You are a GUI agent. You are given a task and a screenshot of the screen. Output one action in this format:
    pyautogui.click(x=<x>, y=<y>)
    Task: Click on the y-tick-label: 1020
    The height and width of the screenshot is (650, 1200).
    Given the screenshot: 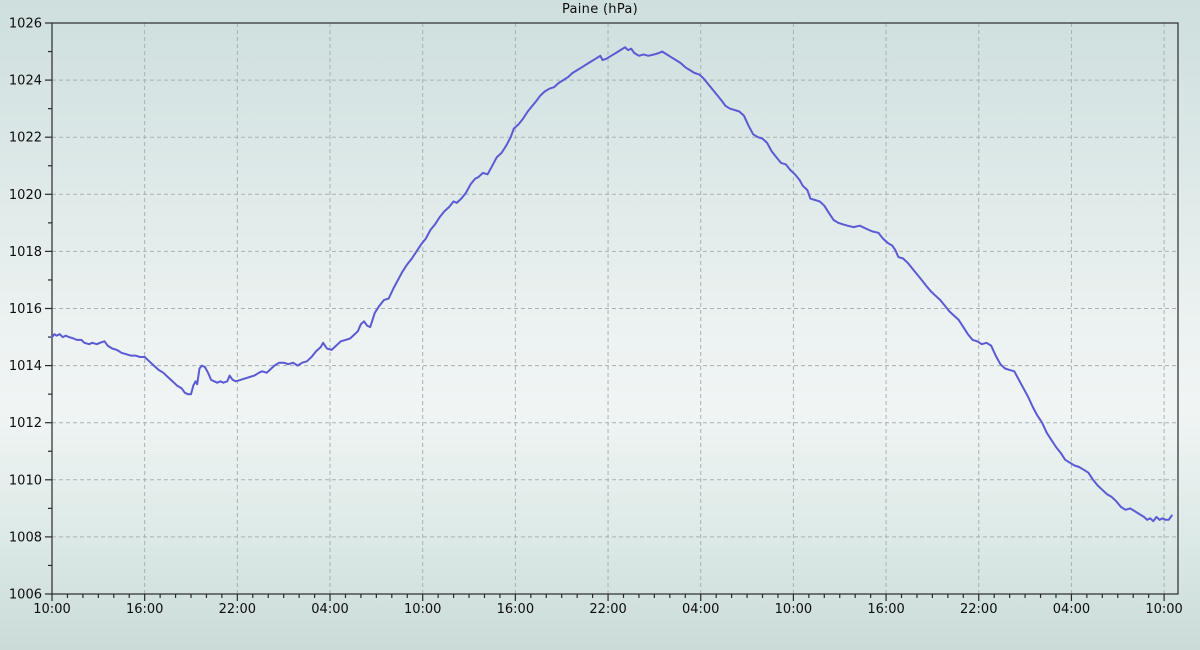 What is the action you would take?
    pyautogui.click(x=25, y=195)
    